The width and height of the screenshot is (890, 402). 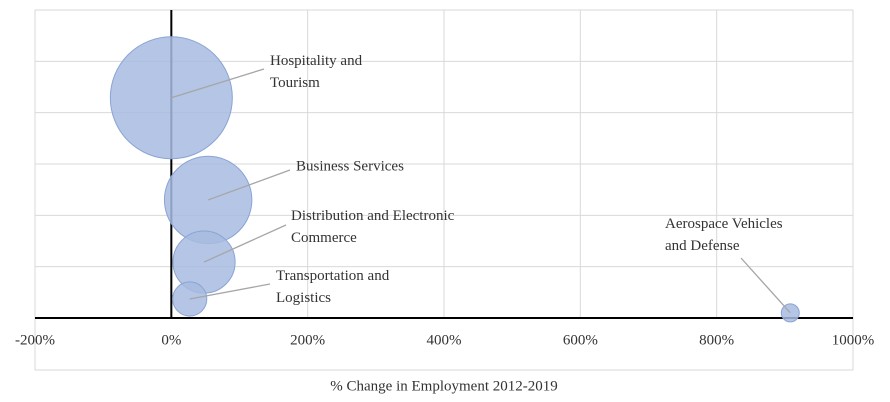 What do you see at coordinates (702, 246) in the screenshot?
I see `data-label-line: and Defense` at bounding box center [702, 246].